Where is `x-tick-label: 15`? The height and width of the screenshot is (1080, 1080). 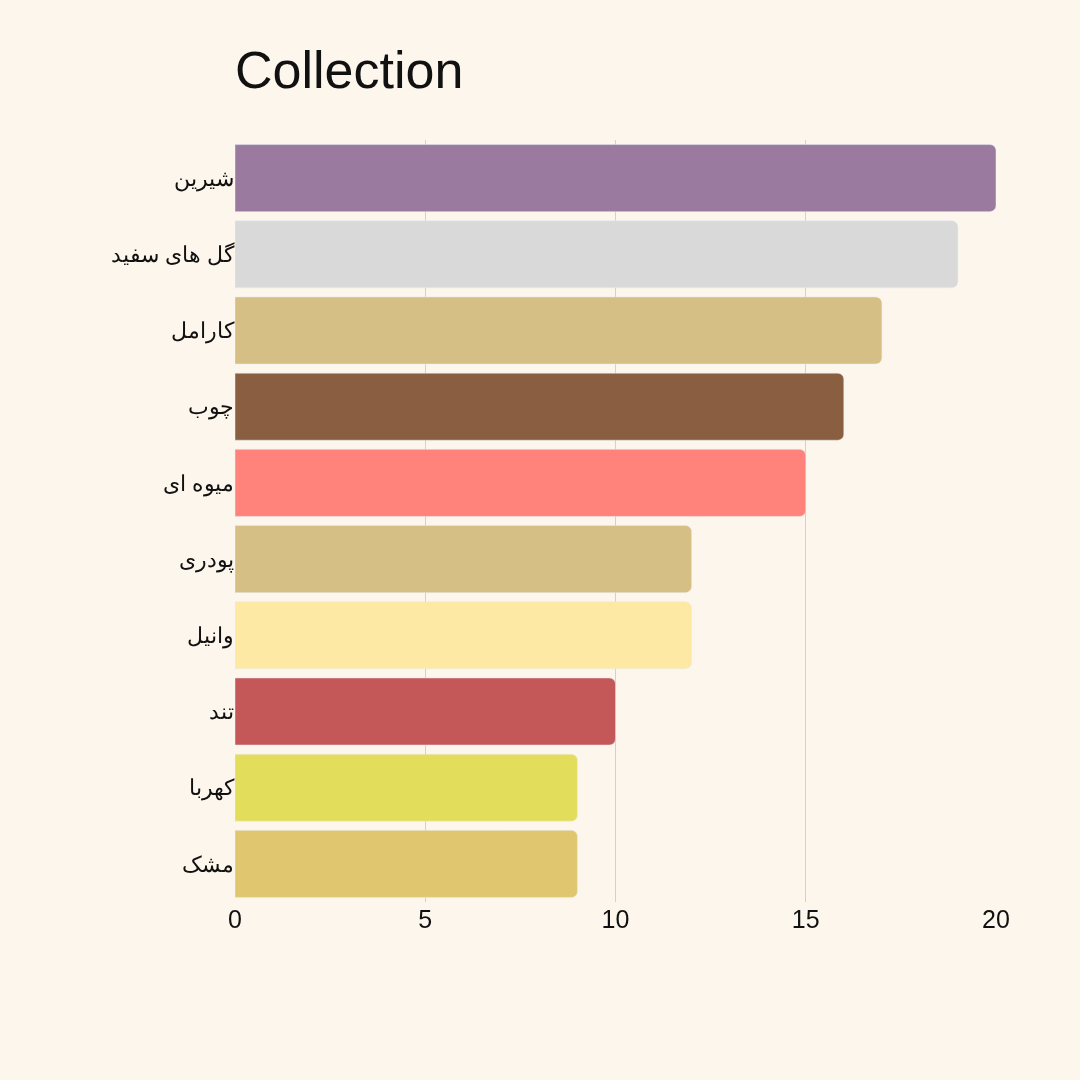 x-tick-label: 15 is located at coordinates (805, 919).